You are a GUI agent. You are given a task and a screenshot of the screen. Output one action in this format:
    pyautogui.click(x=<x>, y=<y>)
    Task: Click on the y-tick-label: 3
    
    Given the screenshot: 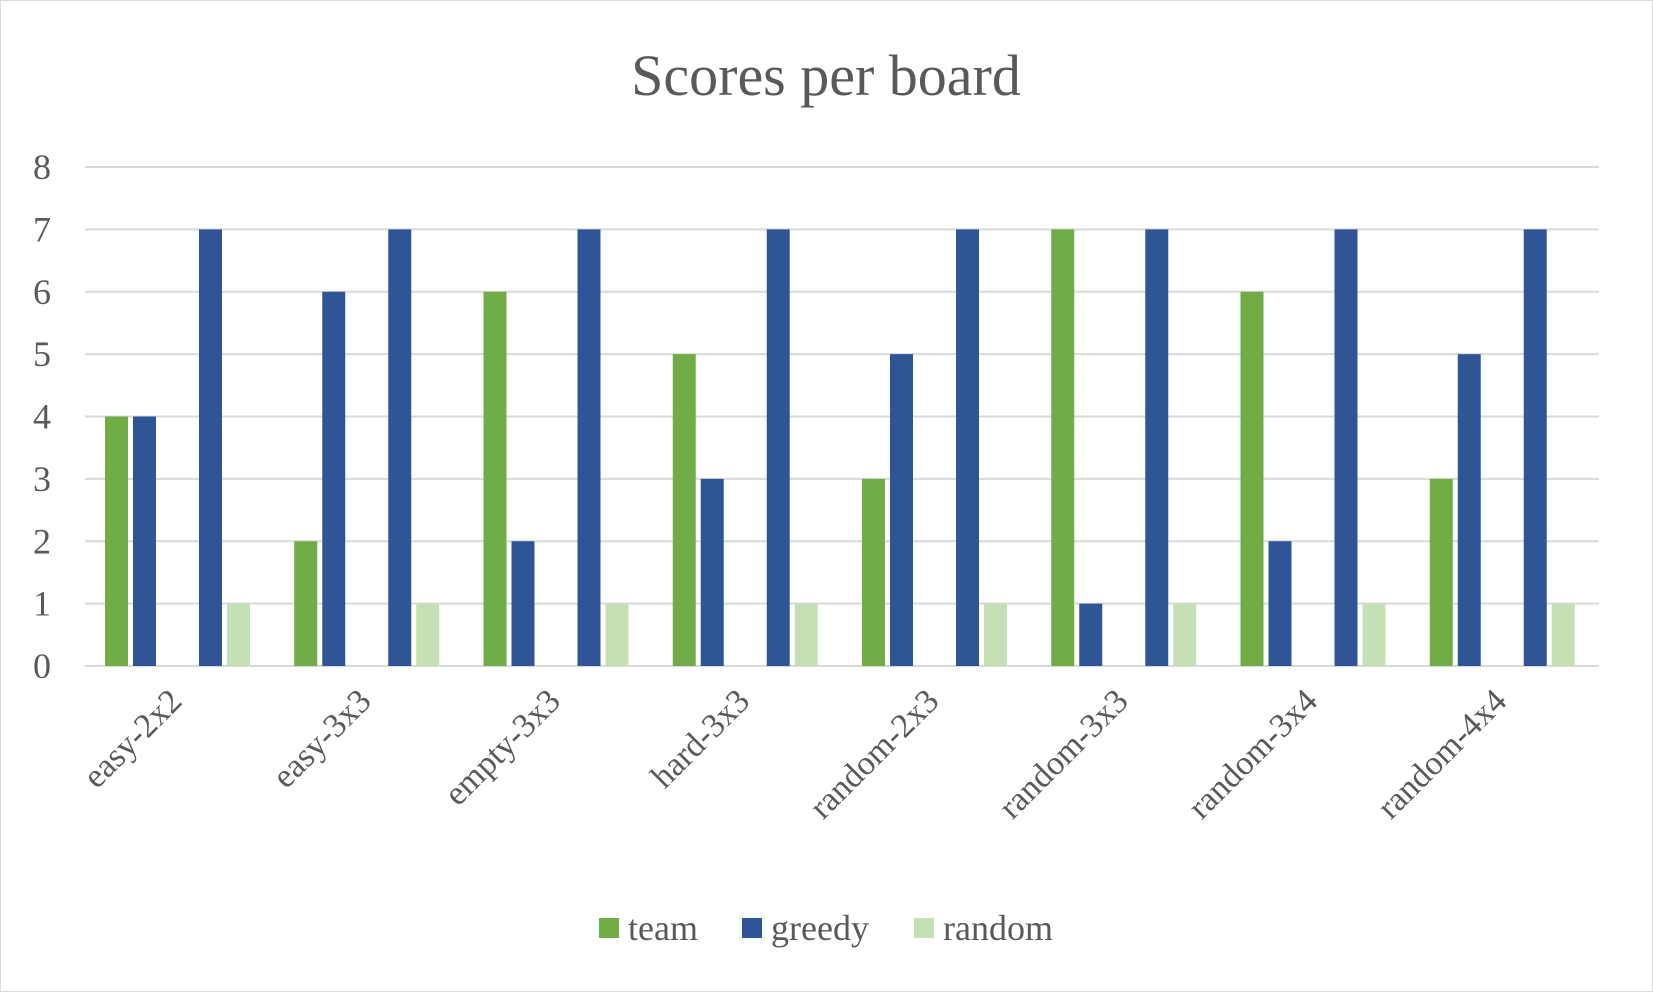 What is the action you would take?
    pyautogui.click(x=42, y=479)
    